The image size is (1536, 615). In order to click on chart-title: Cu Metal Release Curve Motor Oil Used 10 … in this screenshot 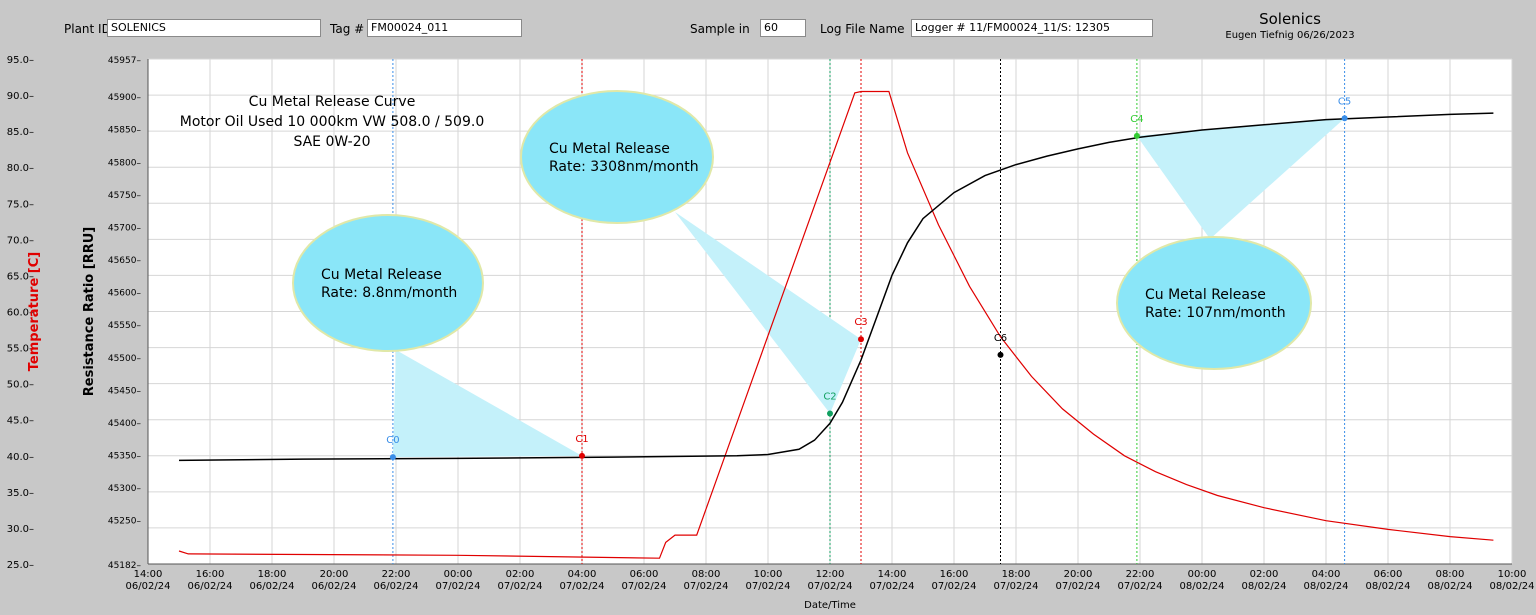, I will do `click(332, 122)`.